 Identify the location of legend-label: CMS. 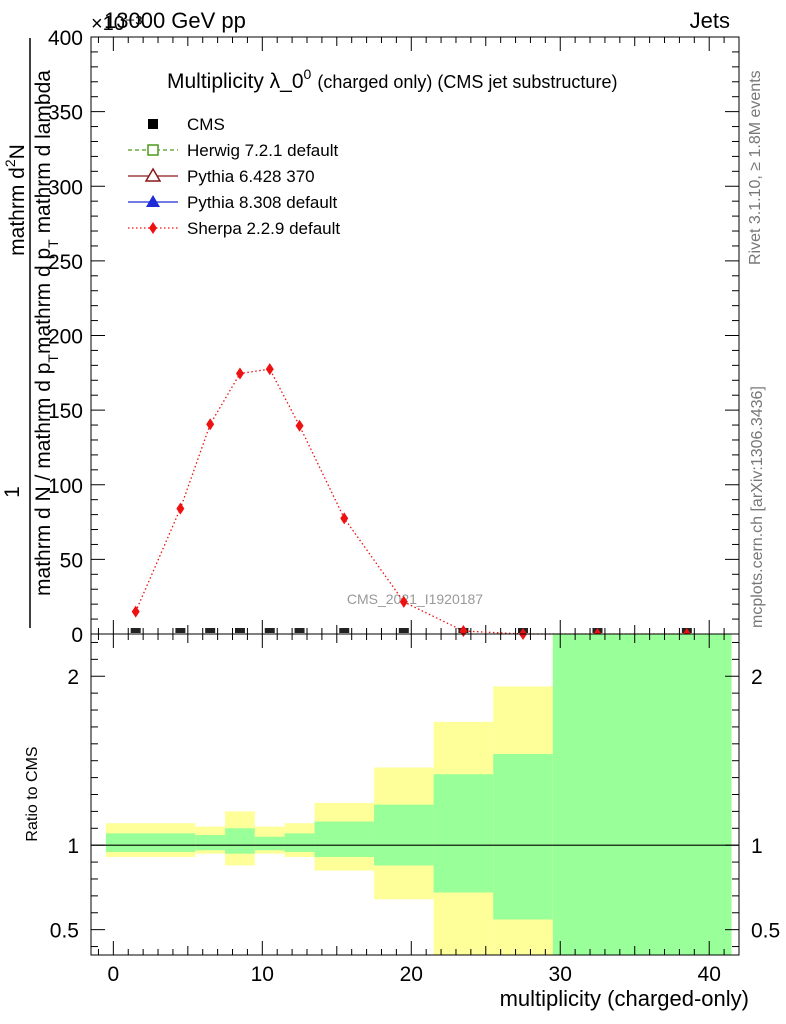
(206, 124).